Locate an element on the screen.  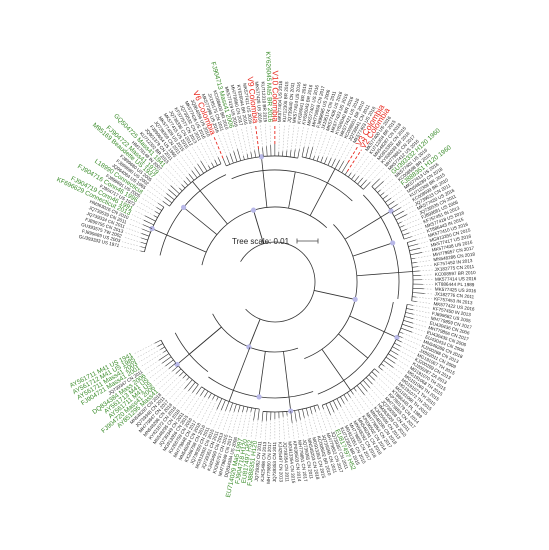
leaf-label-colombia: V10 Colombia is located at coordinates (275, 97).